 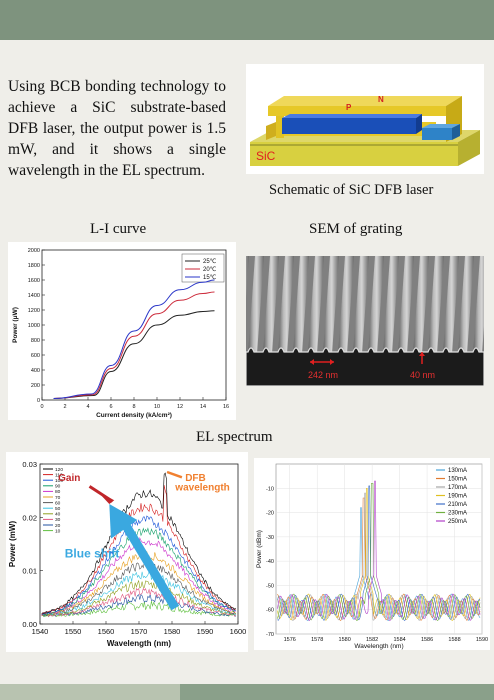 What do you see at coordinates (92, 553) in the screenshot?
I see `blue-shift-label: Blue shift` at bounding box center [92, 553].